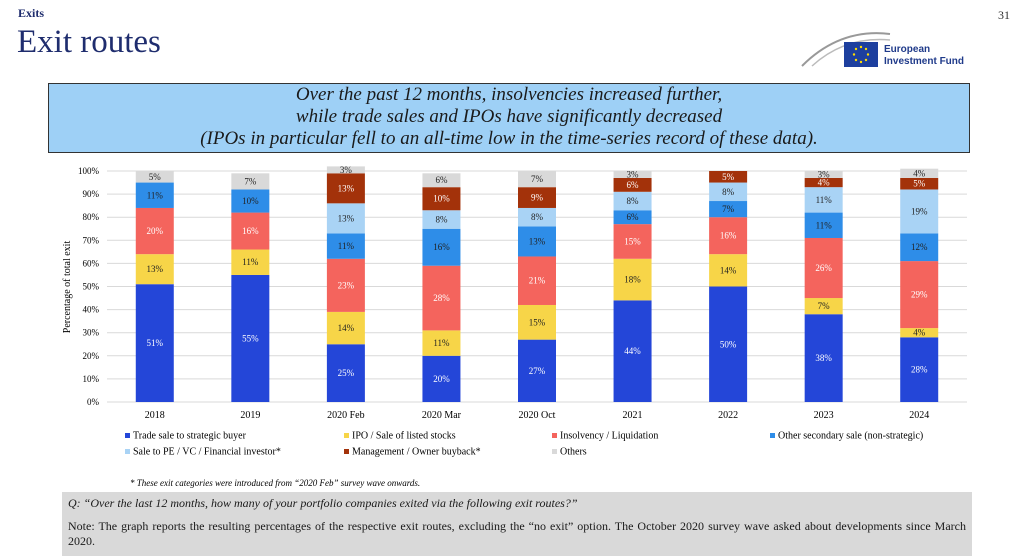 The image size is (1024, 560). Describe the element at coordinates (155, 231) in the screenshot. I see `value-label: 20%` at that location.